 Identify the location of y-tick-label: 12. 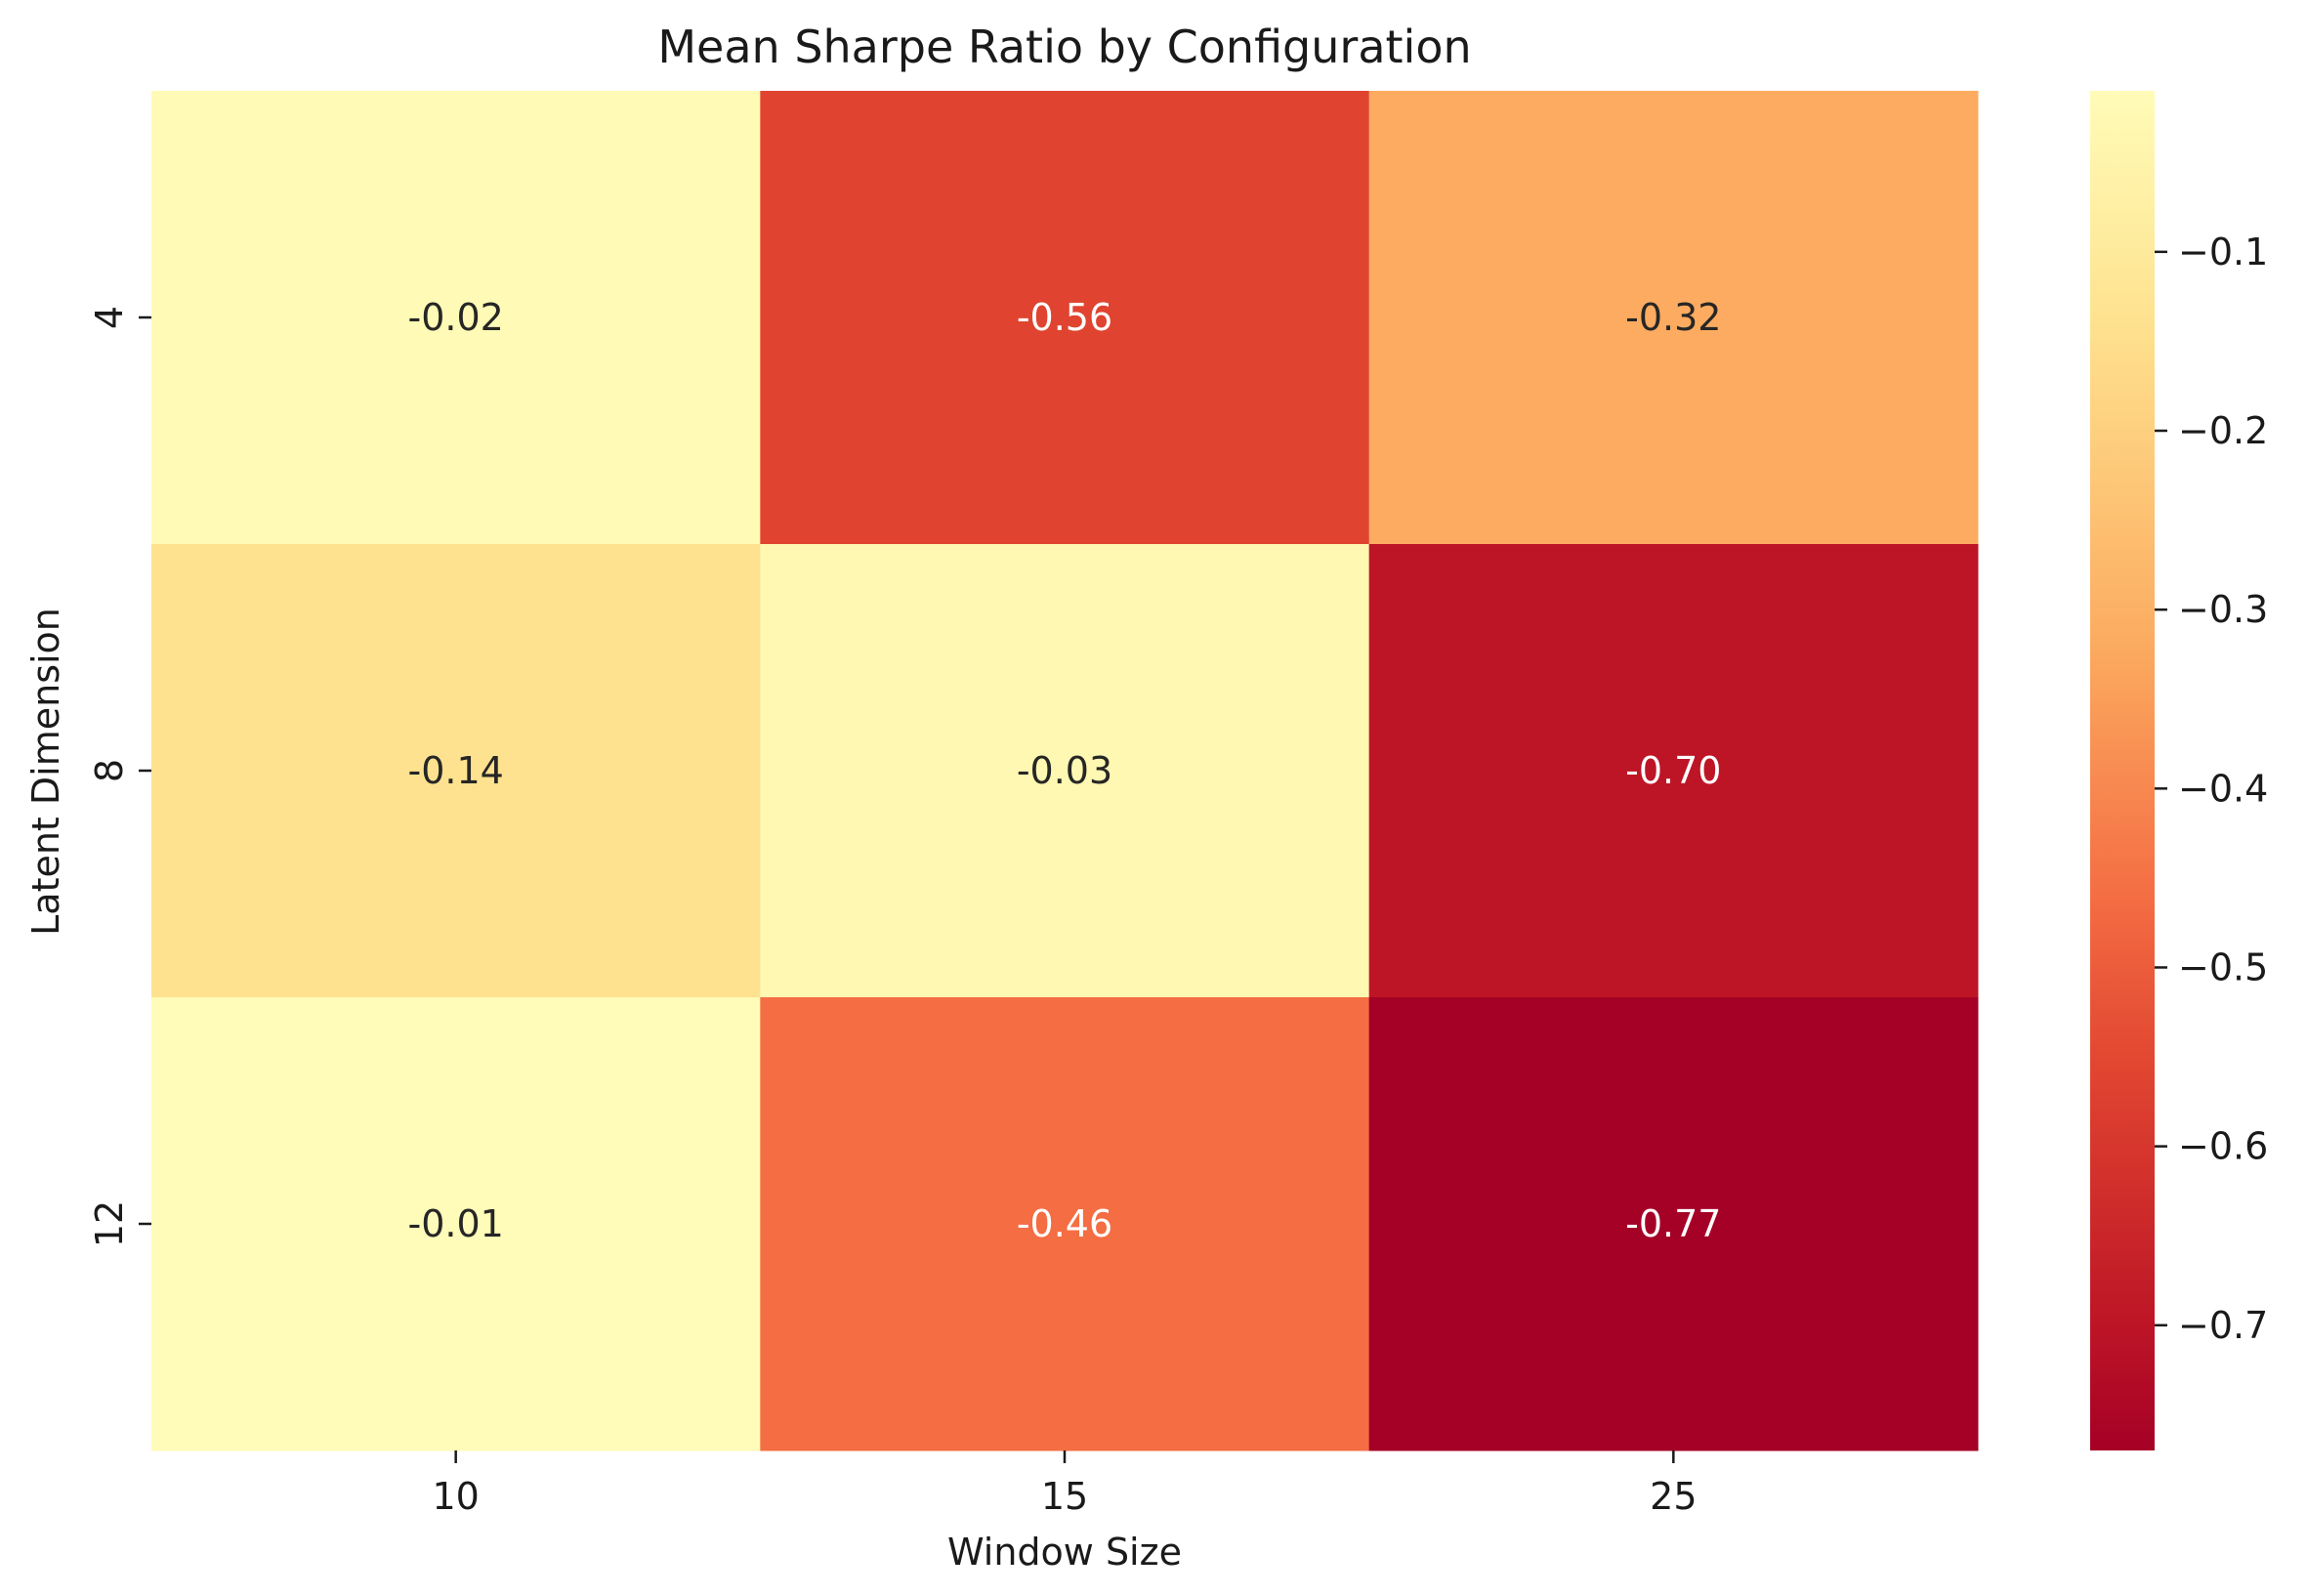
(109, 1223).